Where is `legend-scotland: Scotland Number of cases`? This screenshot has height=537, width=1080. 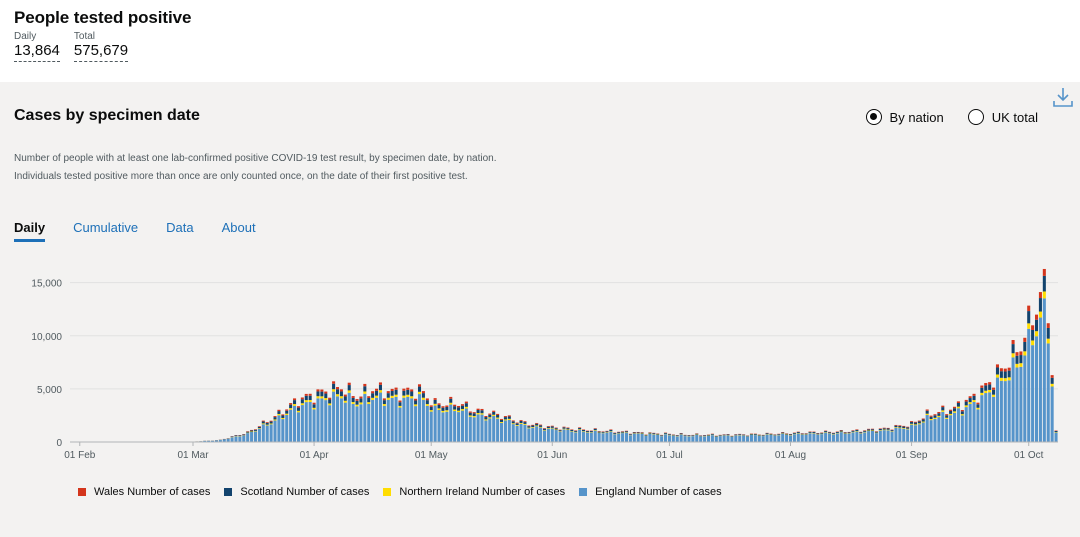
legend-scotland: Scotland Number of cases is located at coordinates (296, 492).